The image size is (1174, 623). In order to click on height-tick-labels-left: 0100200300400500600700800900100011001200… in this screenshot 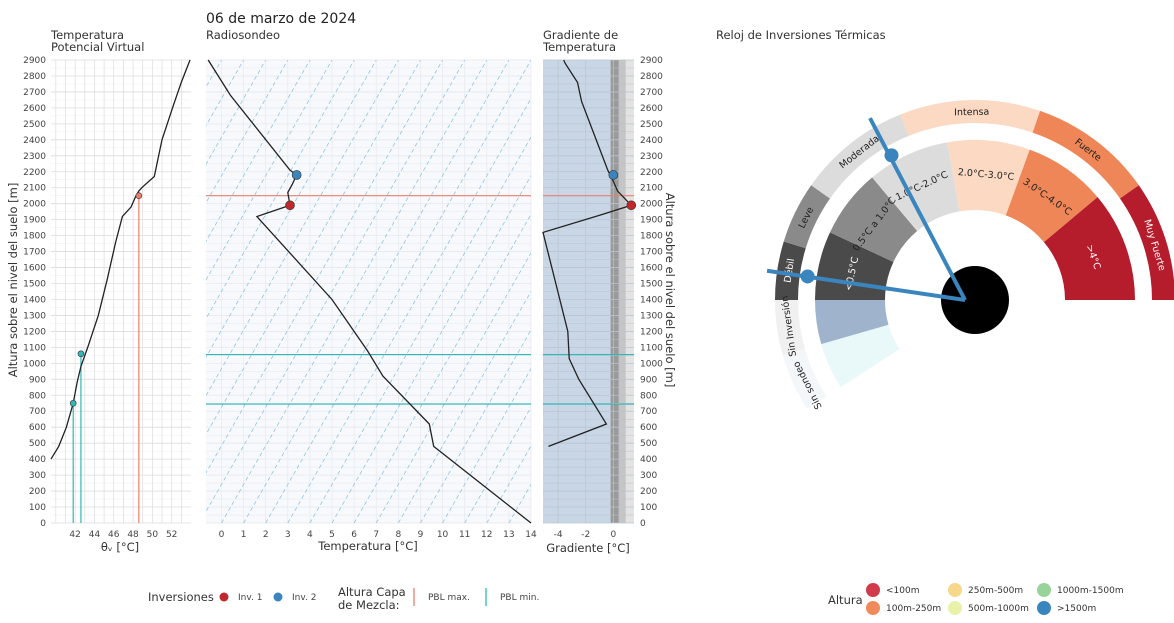, I will do `click(34, 292)`.